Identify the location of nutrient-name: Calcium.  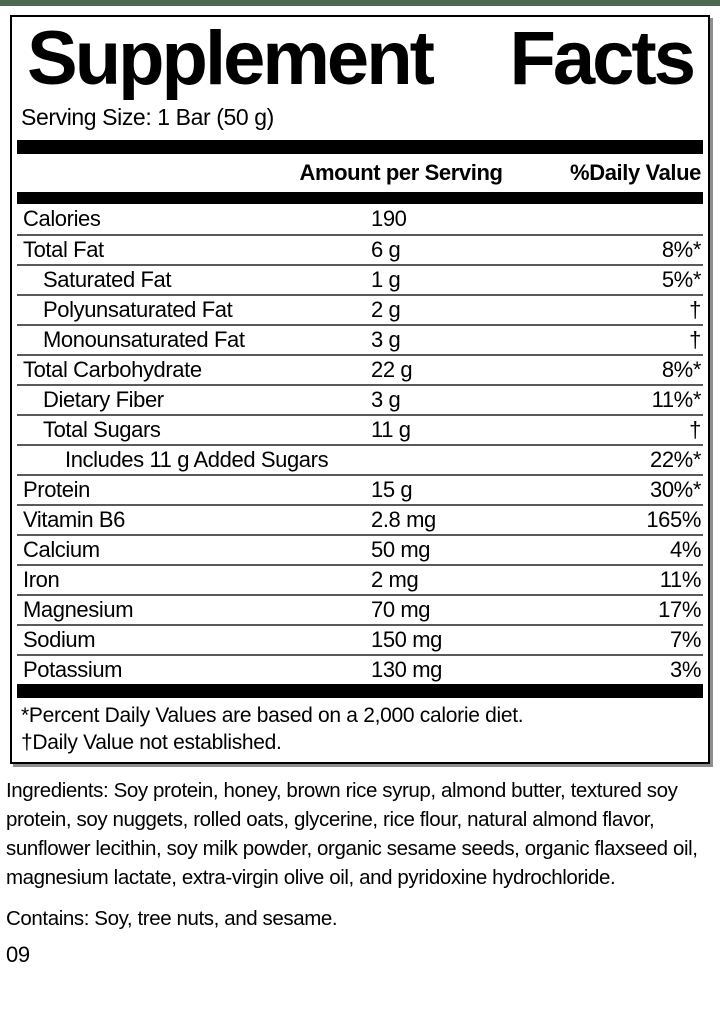
(61, 550).